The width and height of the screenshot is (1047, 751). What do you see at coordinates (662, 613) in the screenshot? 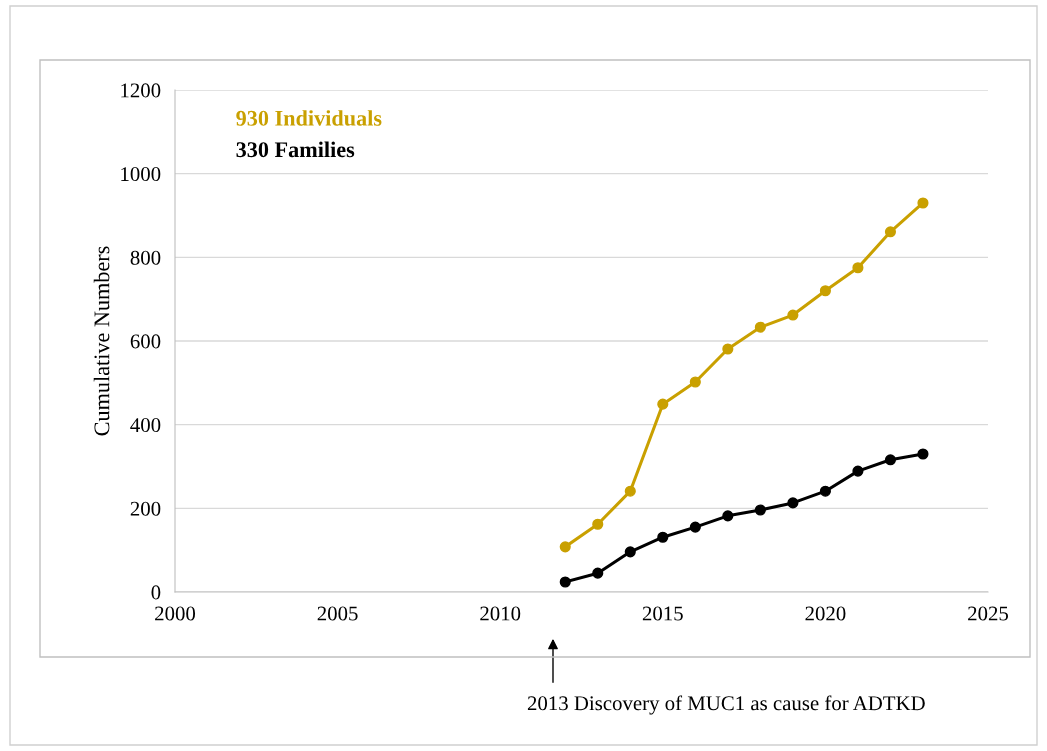
I see `x-tick-label: 2015` at bounding box center [662, 613].